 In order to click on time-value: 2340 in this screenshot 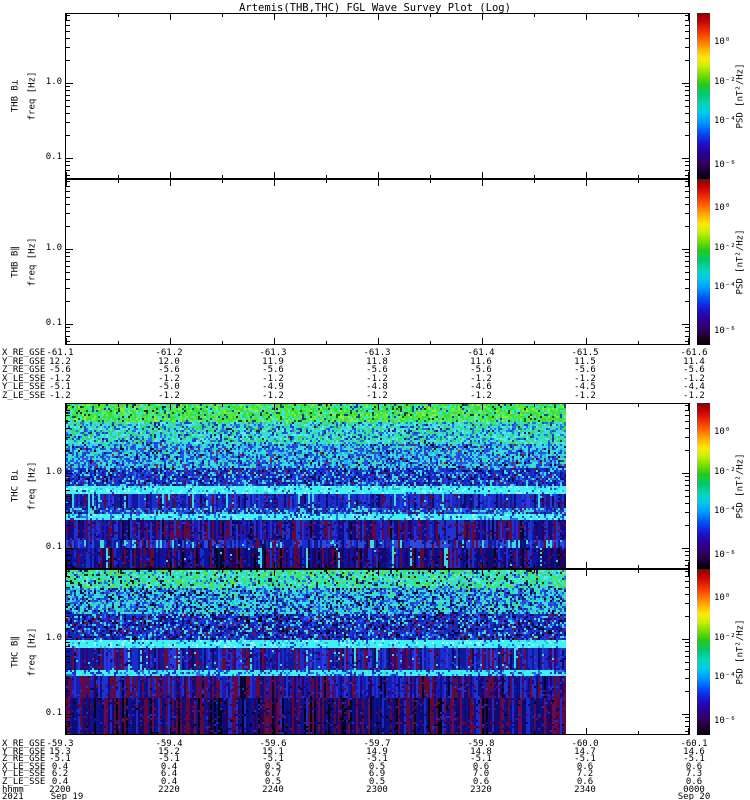, I will do `click(585, 789)`.